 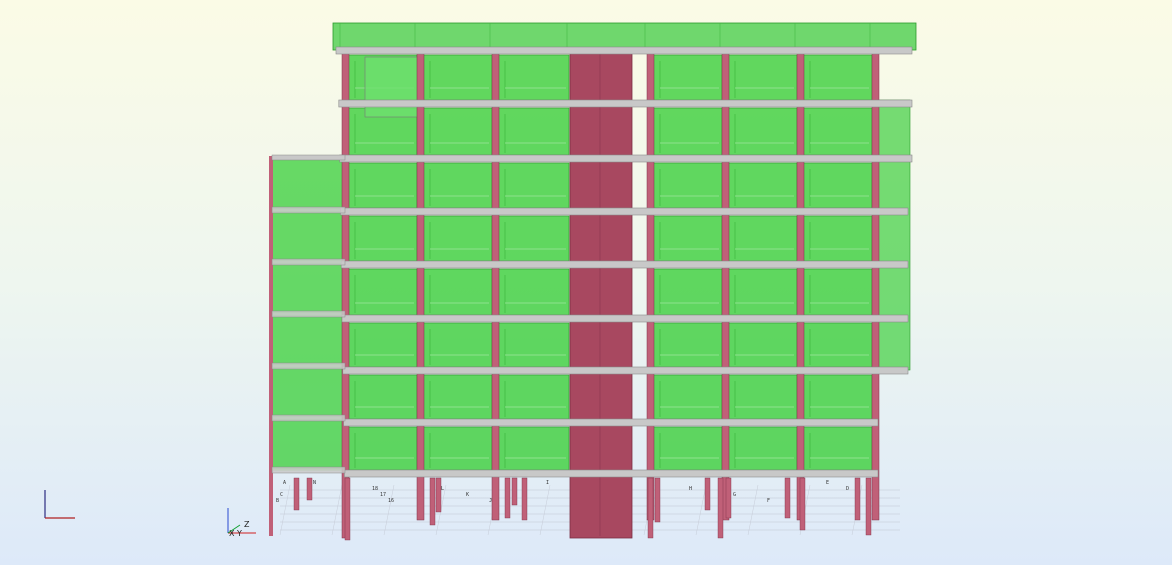 I want to click on core-wall-shaft, so click(x=601, y=294).